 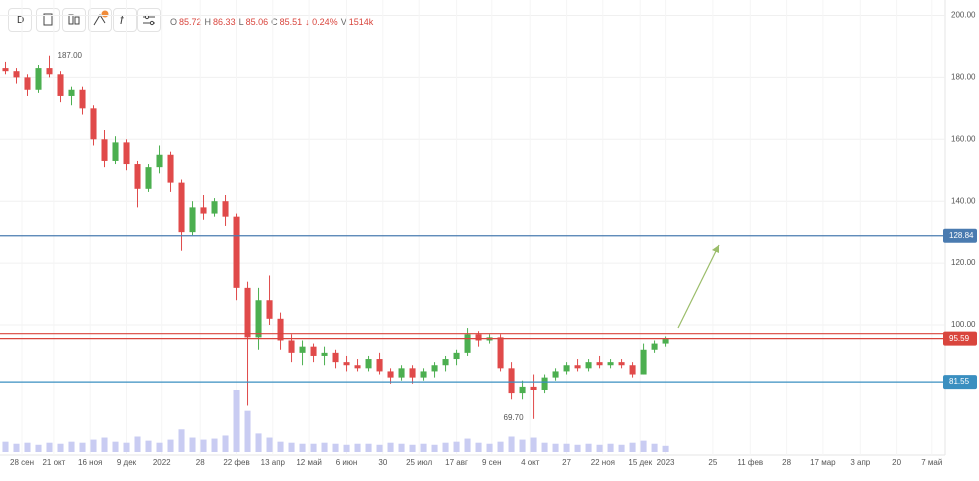 I want to click on trend-arrow, so click(x=698, y=286).